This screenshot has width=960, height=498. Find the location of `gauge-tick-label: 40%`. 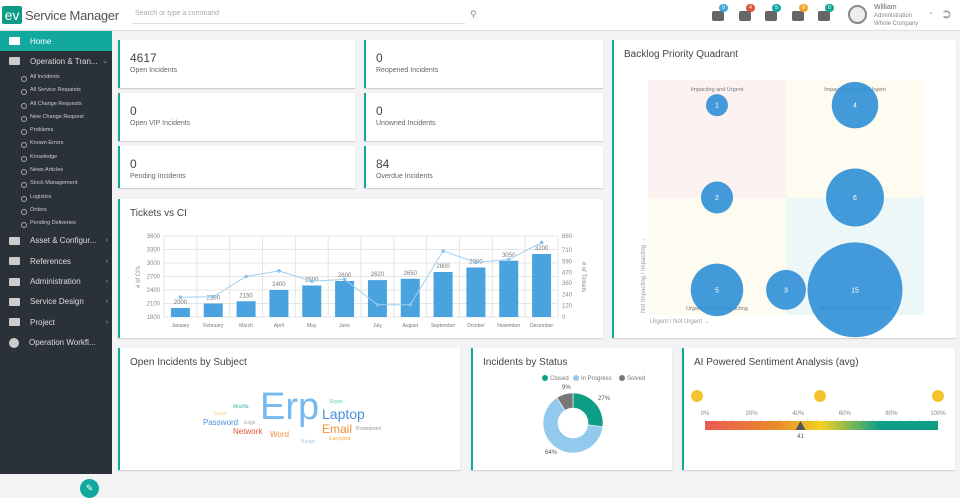

gauge-tick-label: 40% is located at coordinates (798, 414).